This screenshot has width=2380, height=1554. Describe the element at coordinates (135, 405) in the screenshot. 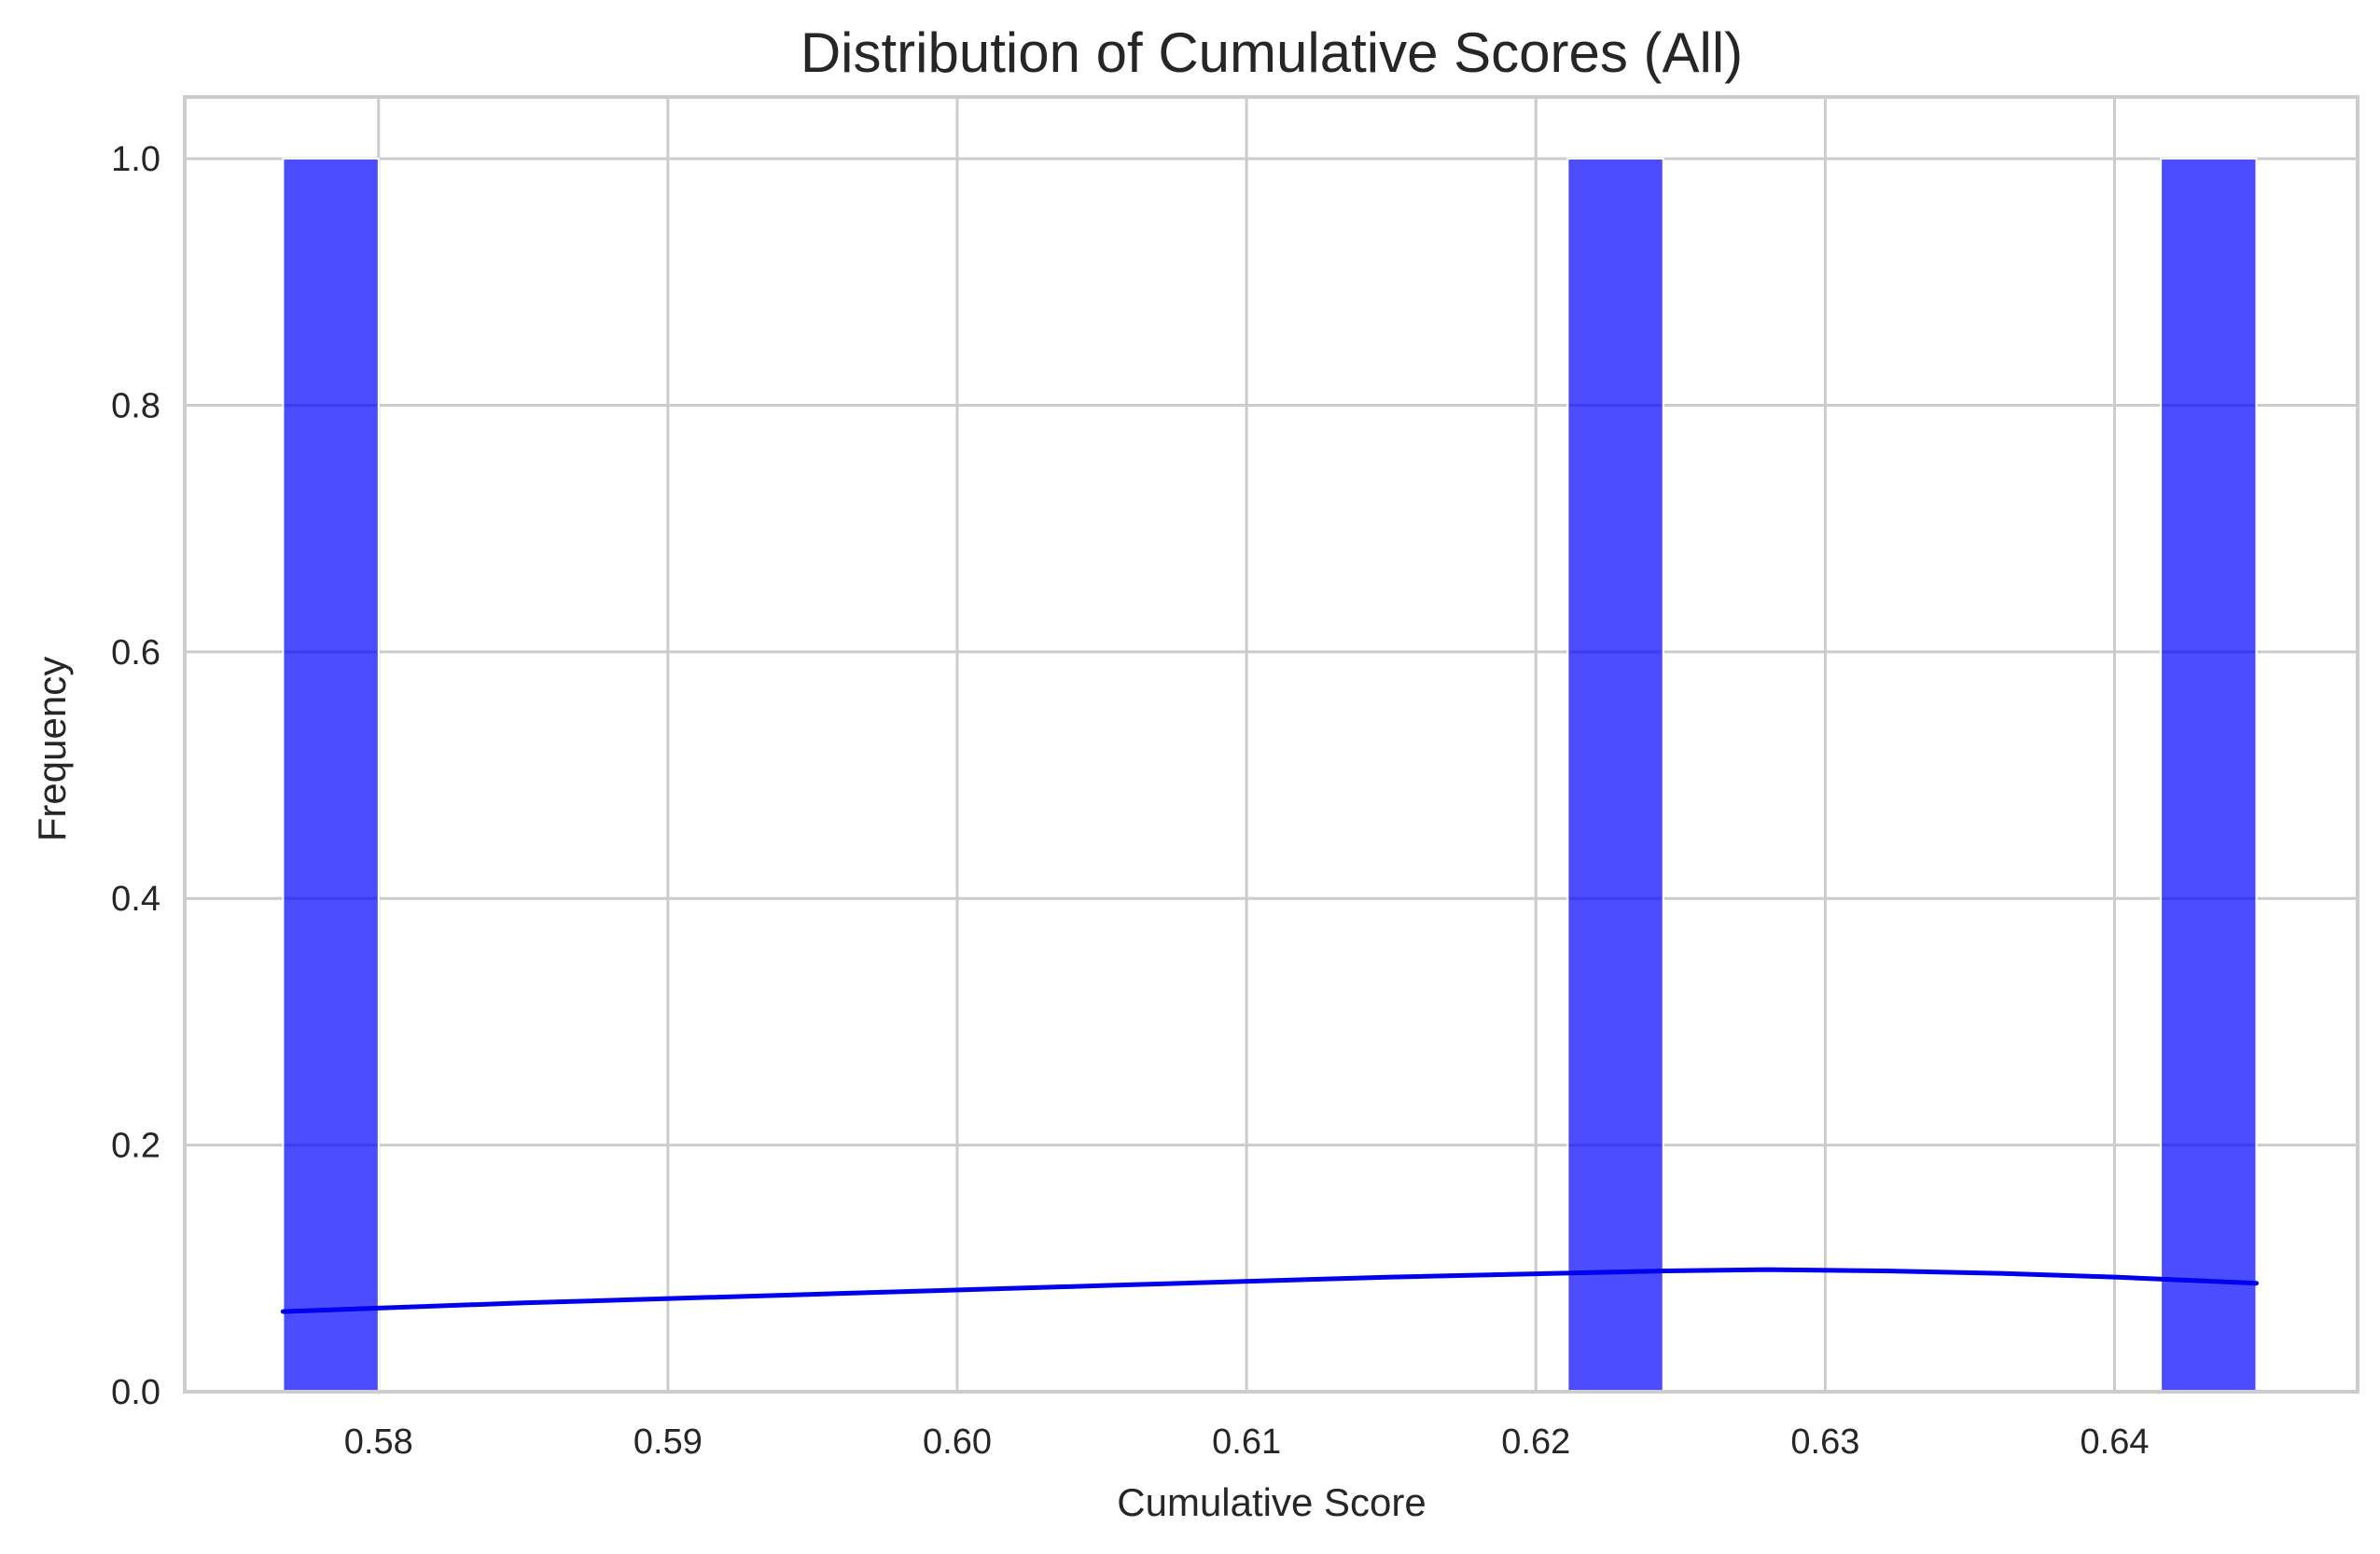

I see `y-tick-label-4: 0.8` at that location.